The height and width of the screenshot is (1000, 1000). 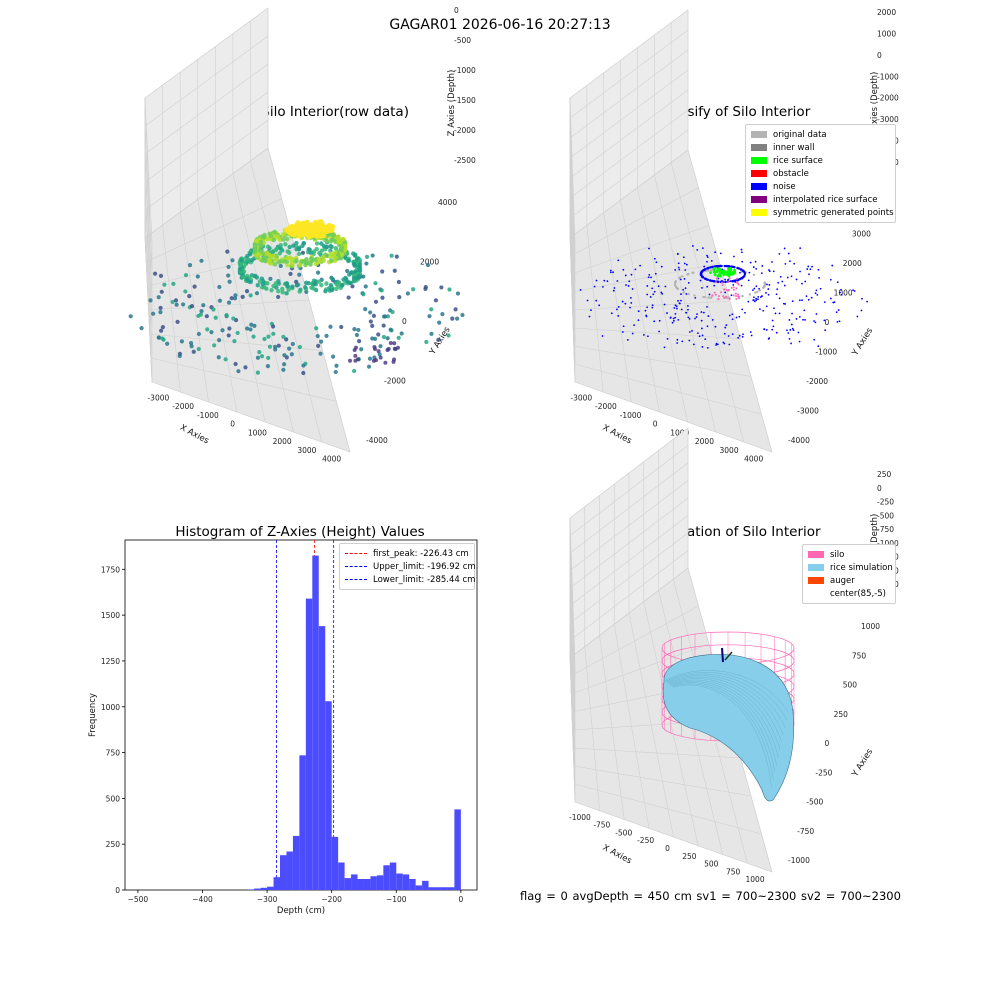 I want to click on legend-item: silo, so click(x=849, y=554).